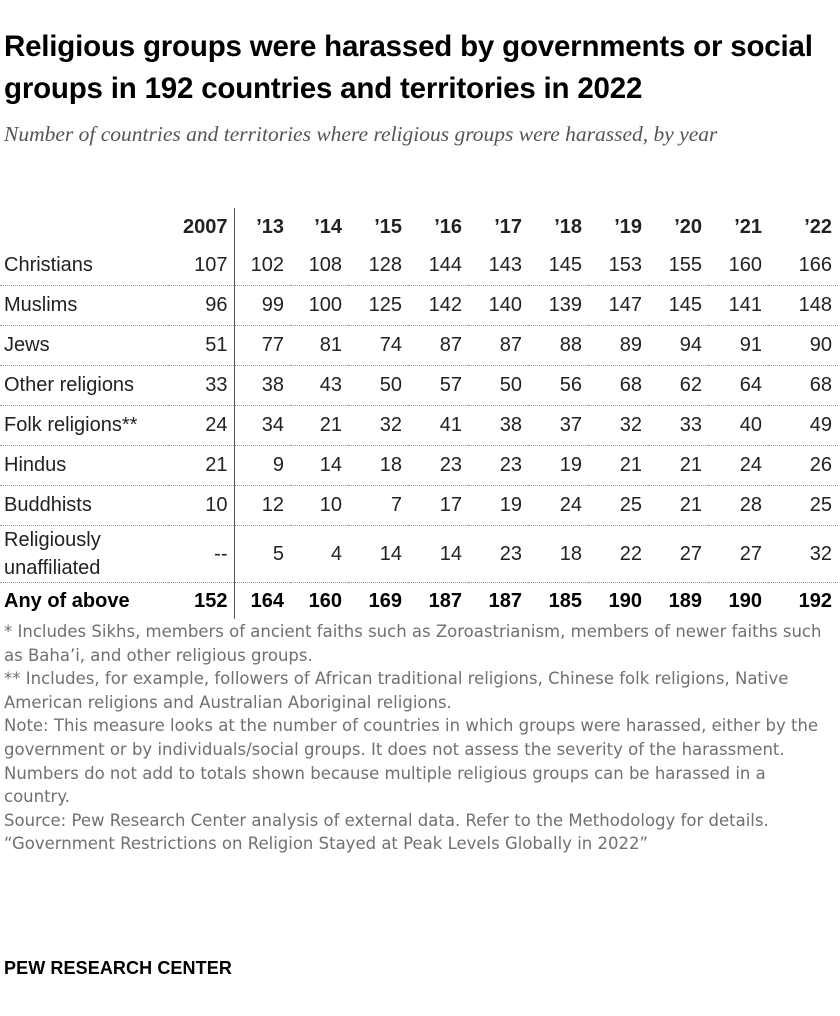  I want to click on table-cell: 96, so click(201, 305).